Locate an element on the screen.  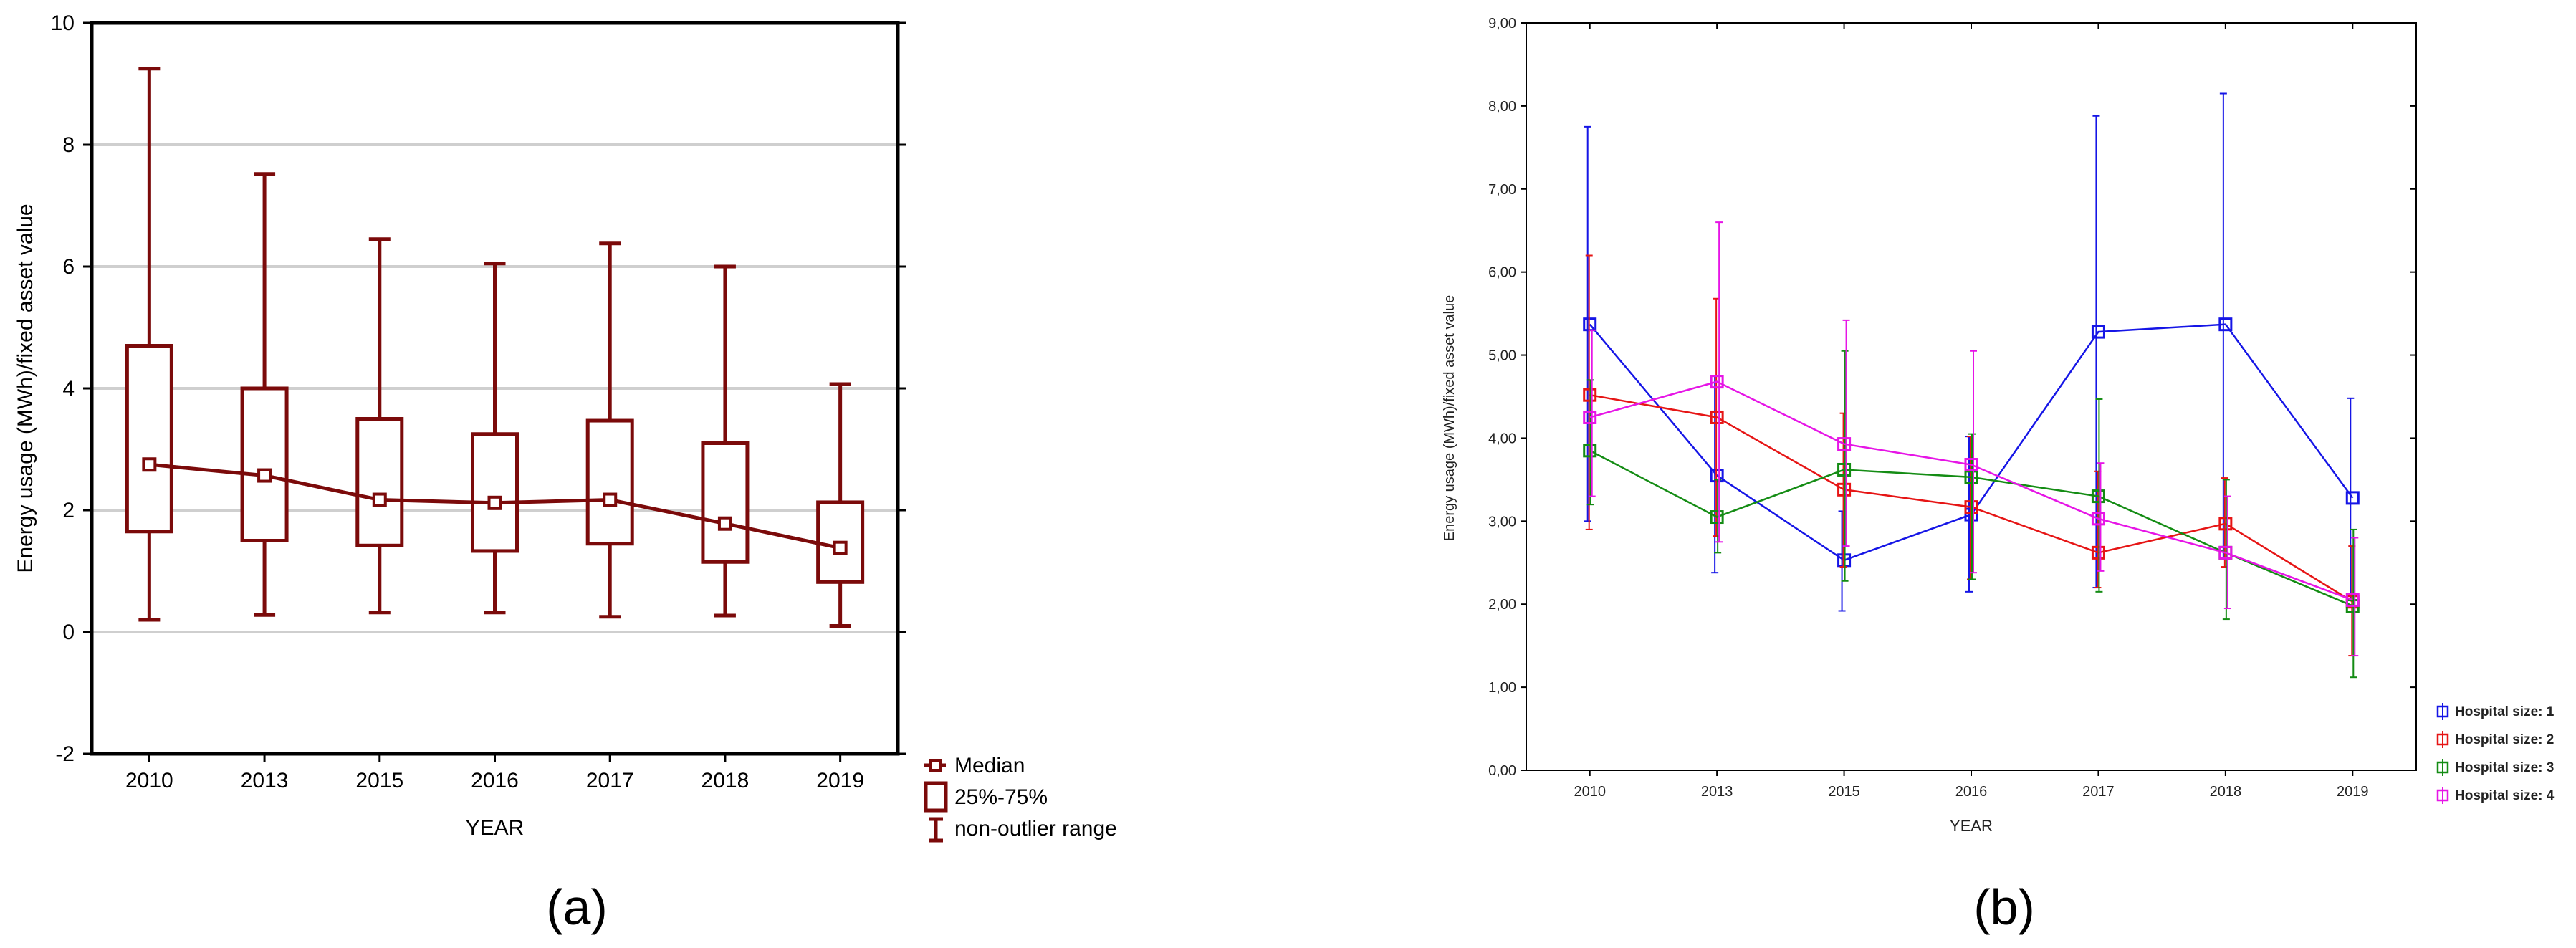
y-tick-label: 2 is located at coordinates (68, 511).